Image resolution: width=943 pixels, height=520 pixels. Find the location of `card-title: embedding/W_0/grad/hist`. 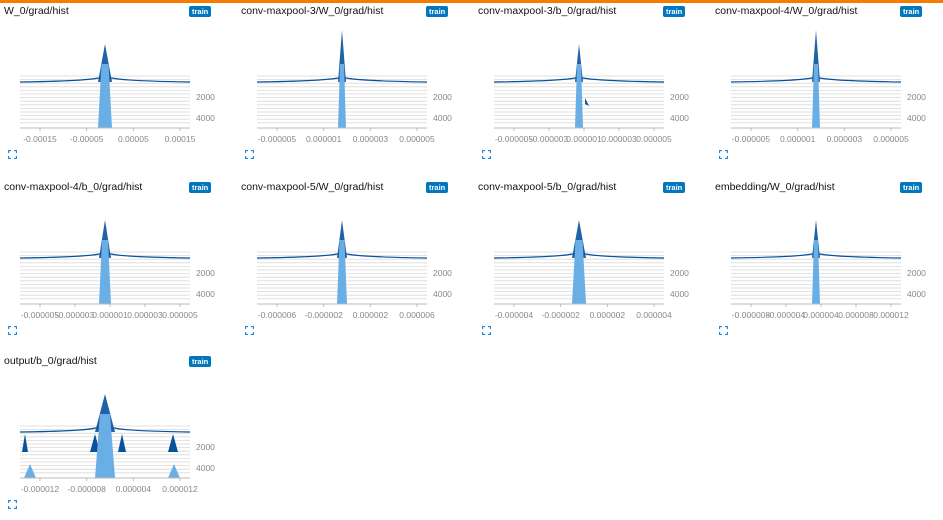

card-title: embedding/W_0/grad/hist is located at coordinates (775, 187).